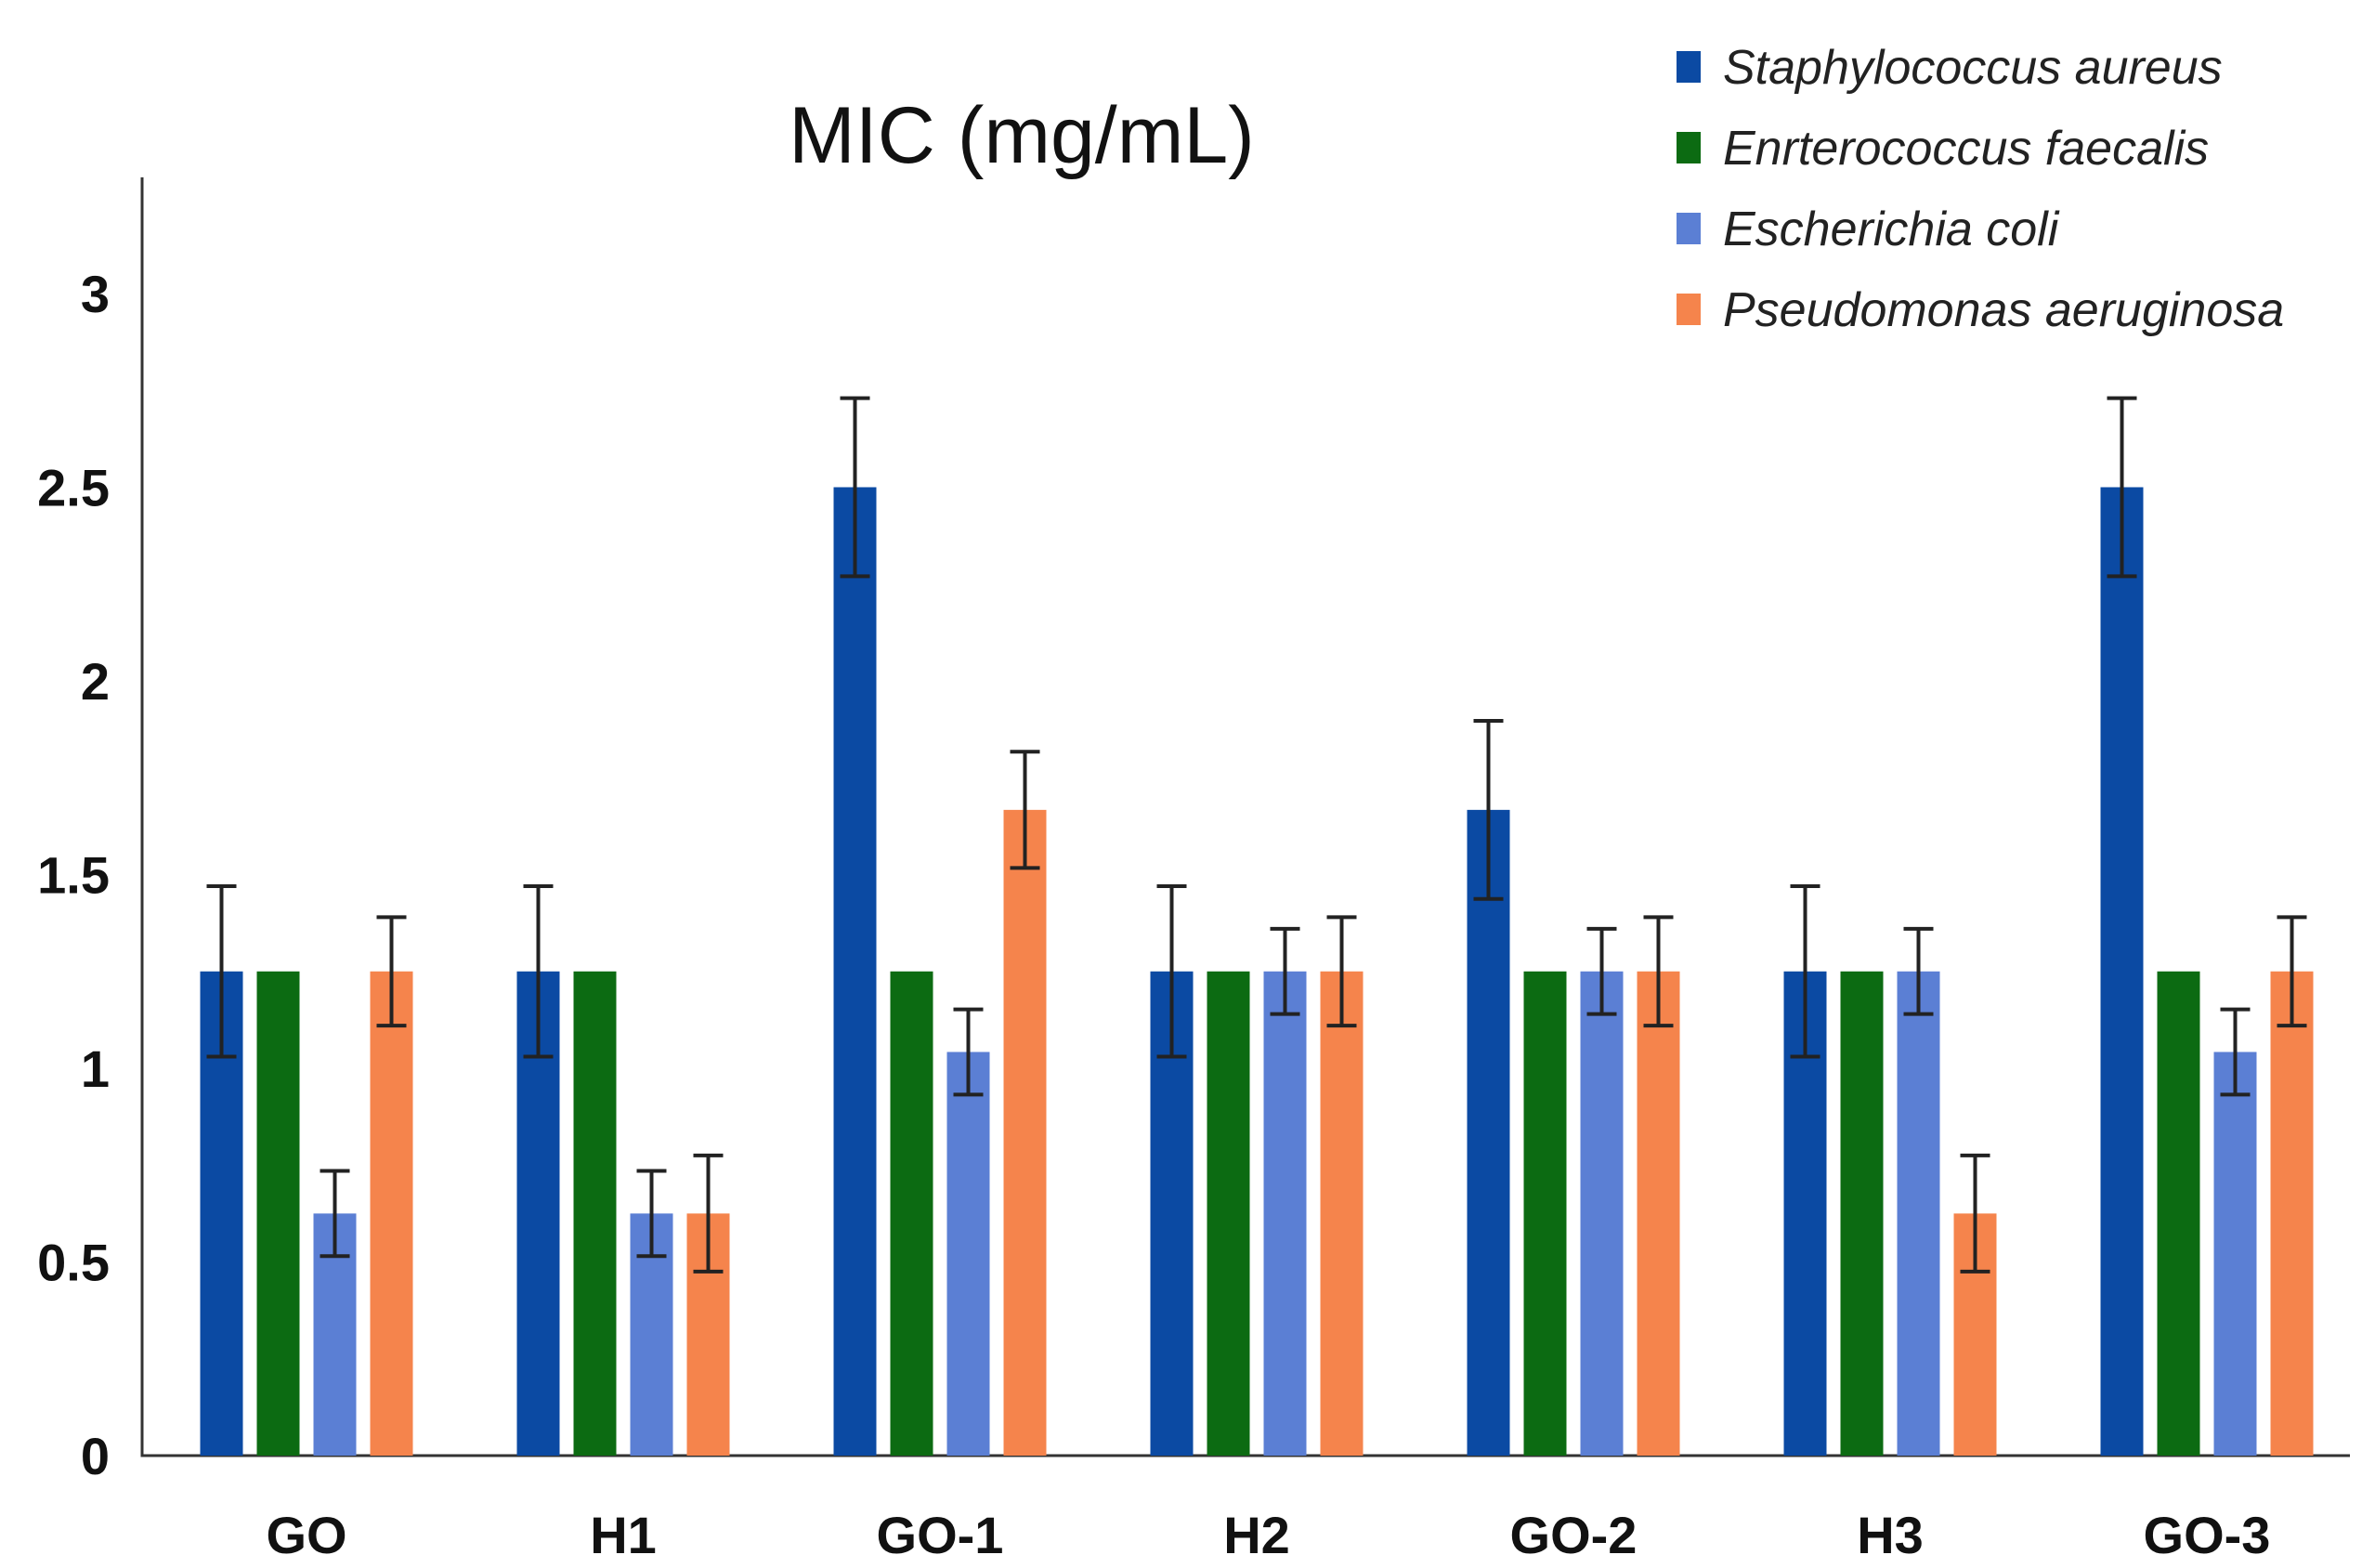 Image resolution: width=2375 pixels, height=1568 pixels. I want to click on y-tick-label: 0.5, so click(73, 1263).